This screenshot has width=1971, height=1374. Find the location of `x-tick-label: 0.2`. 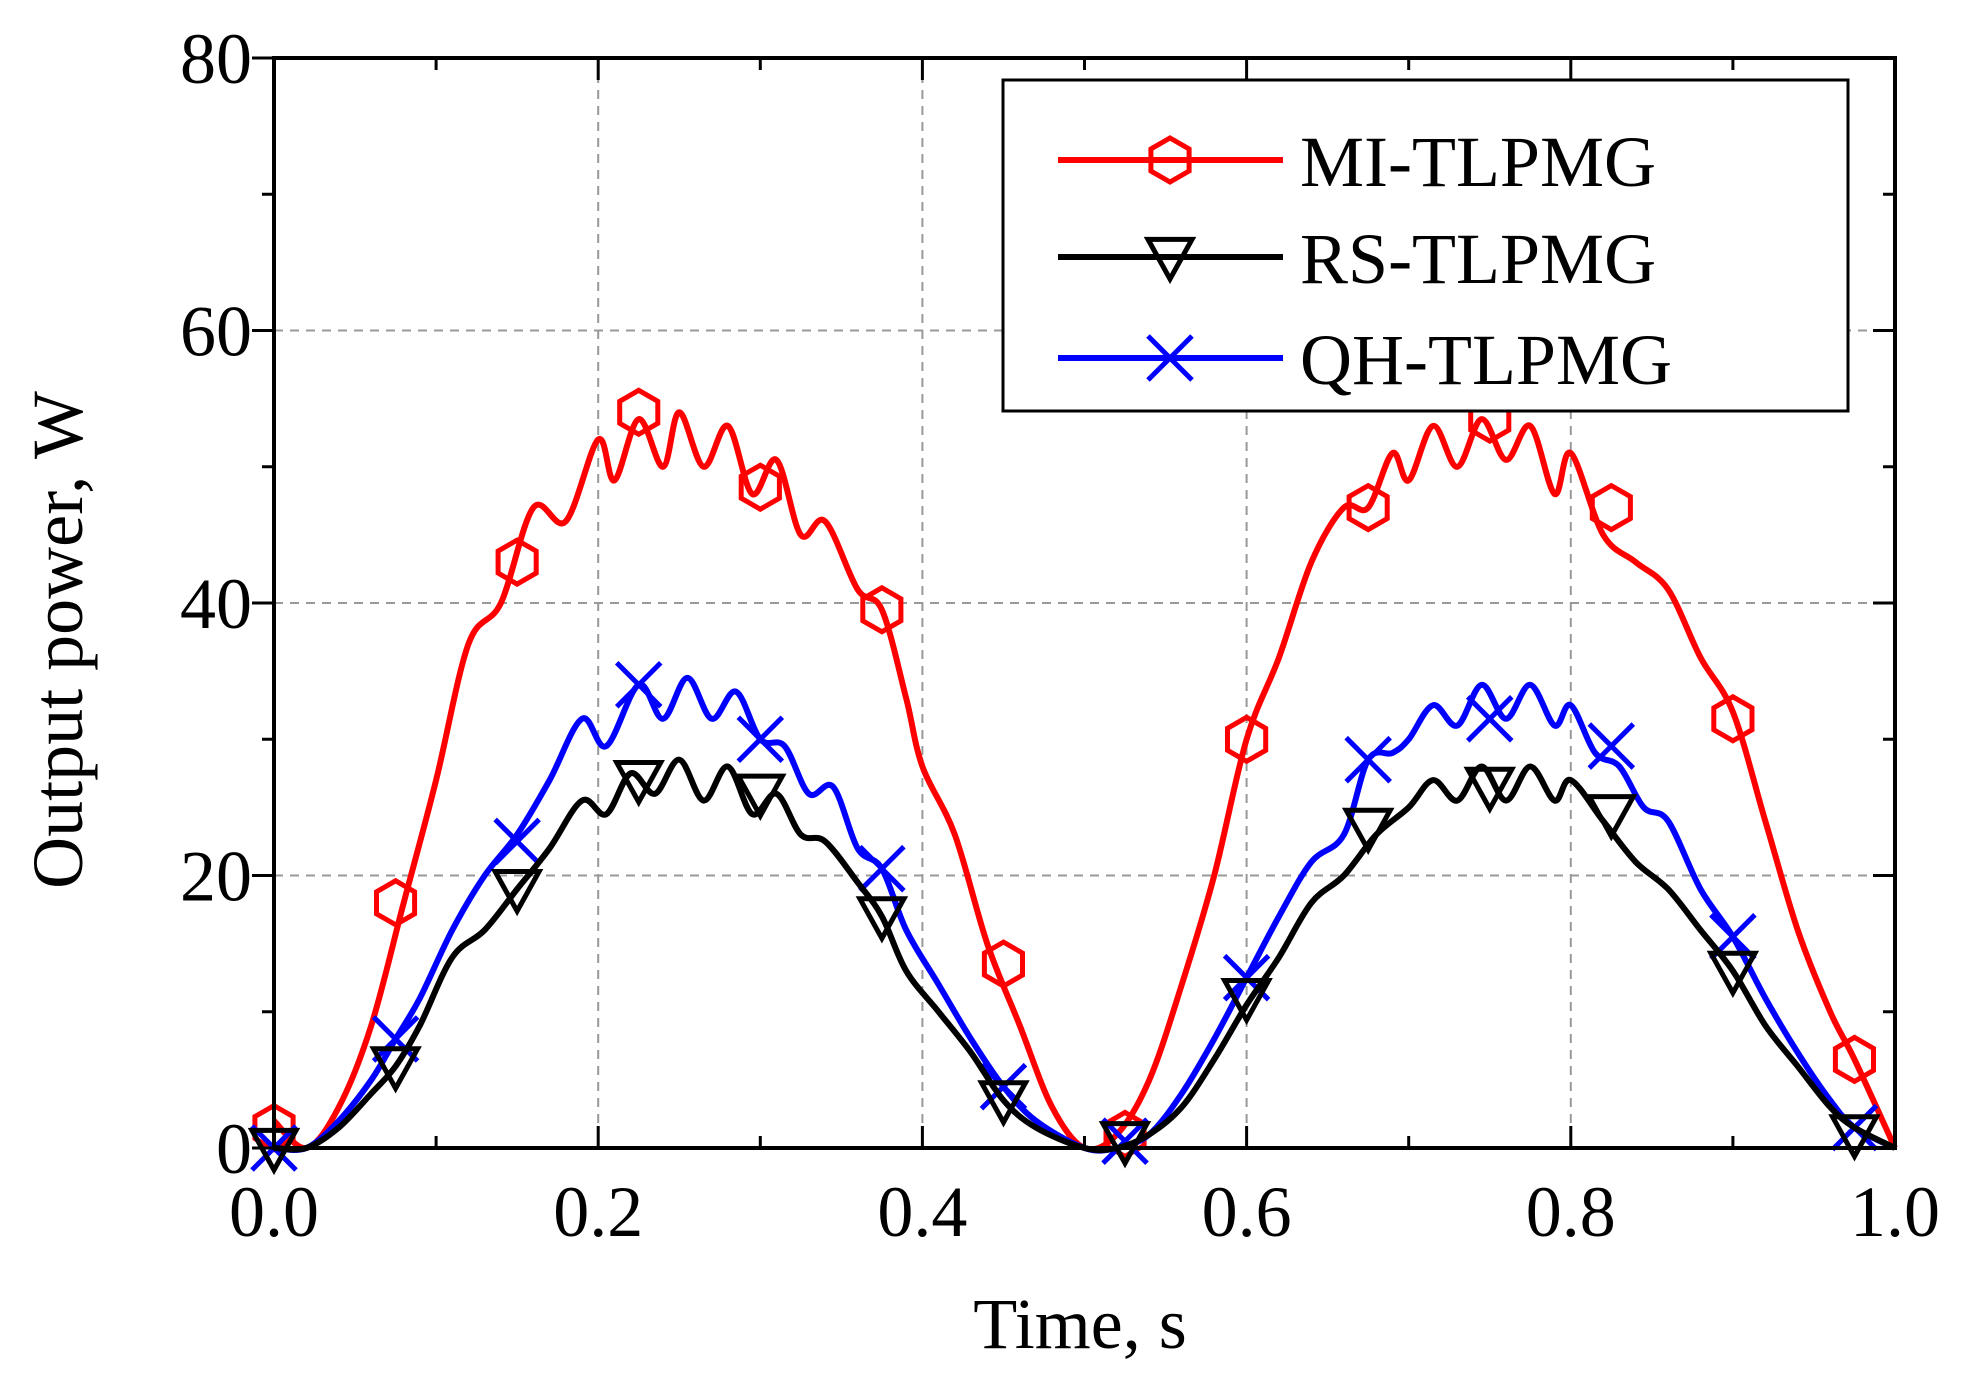

x-tick-label: 0.2 is located at coordinates (598, 1212).